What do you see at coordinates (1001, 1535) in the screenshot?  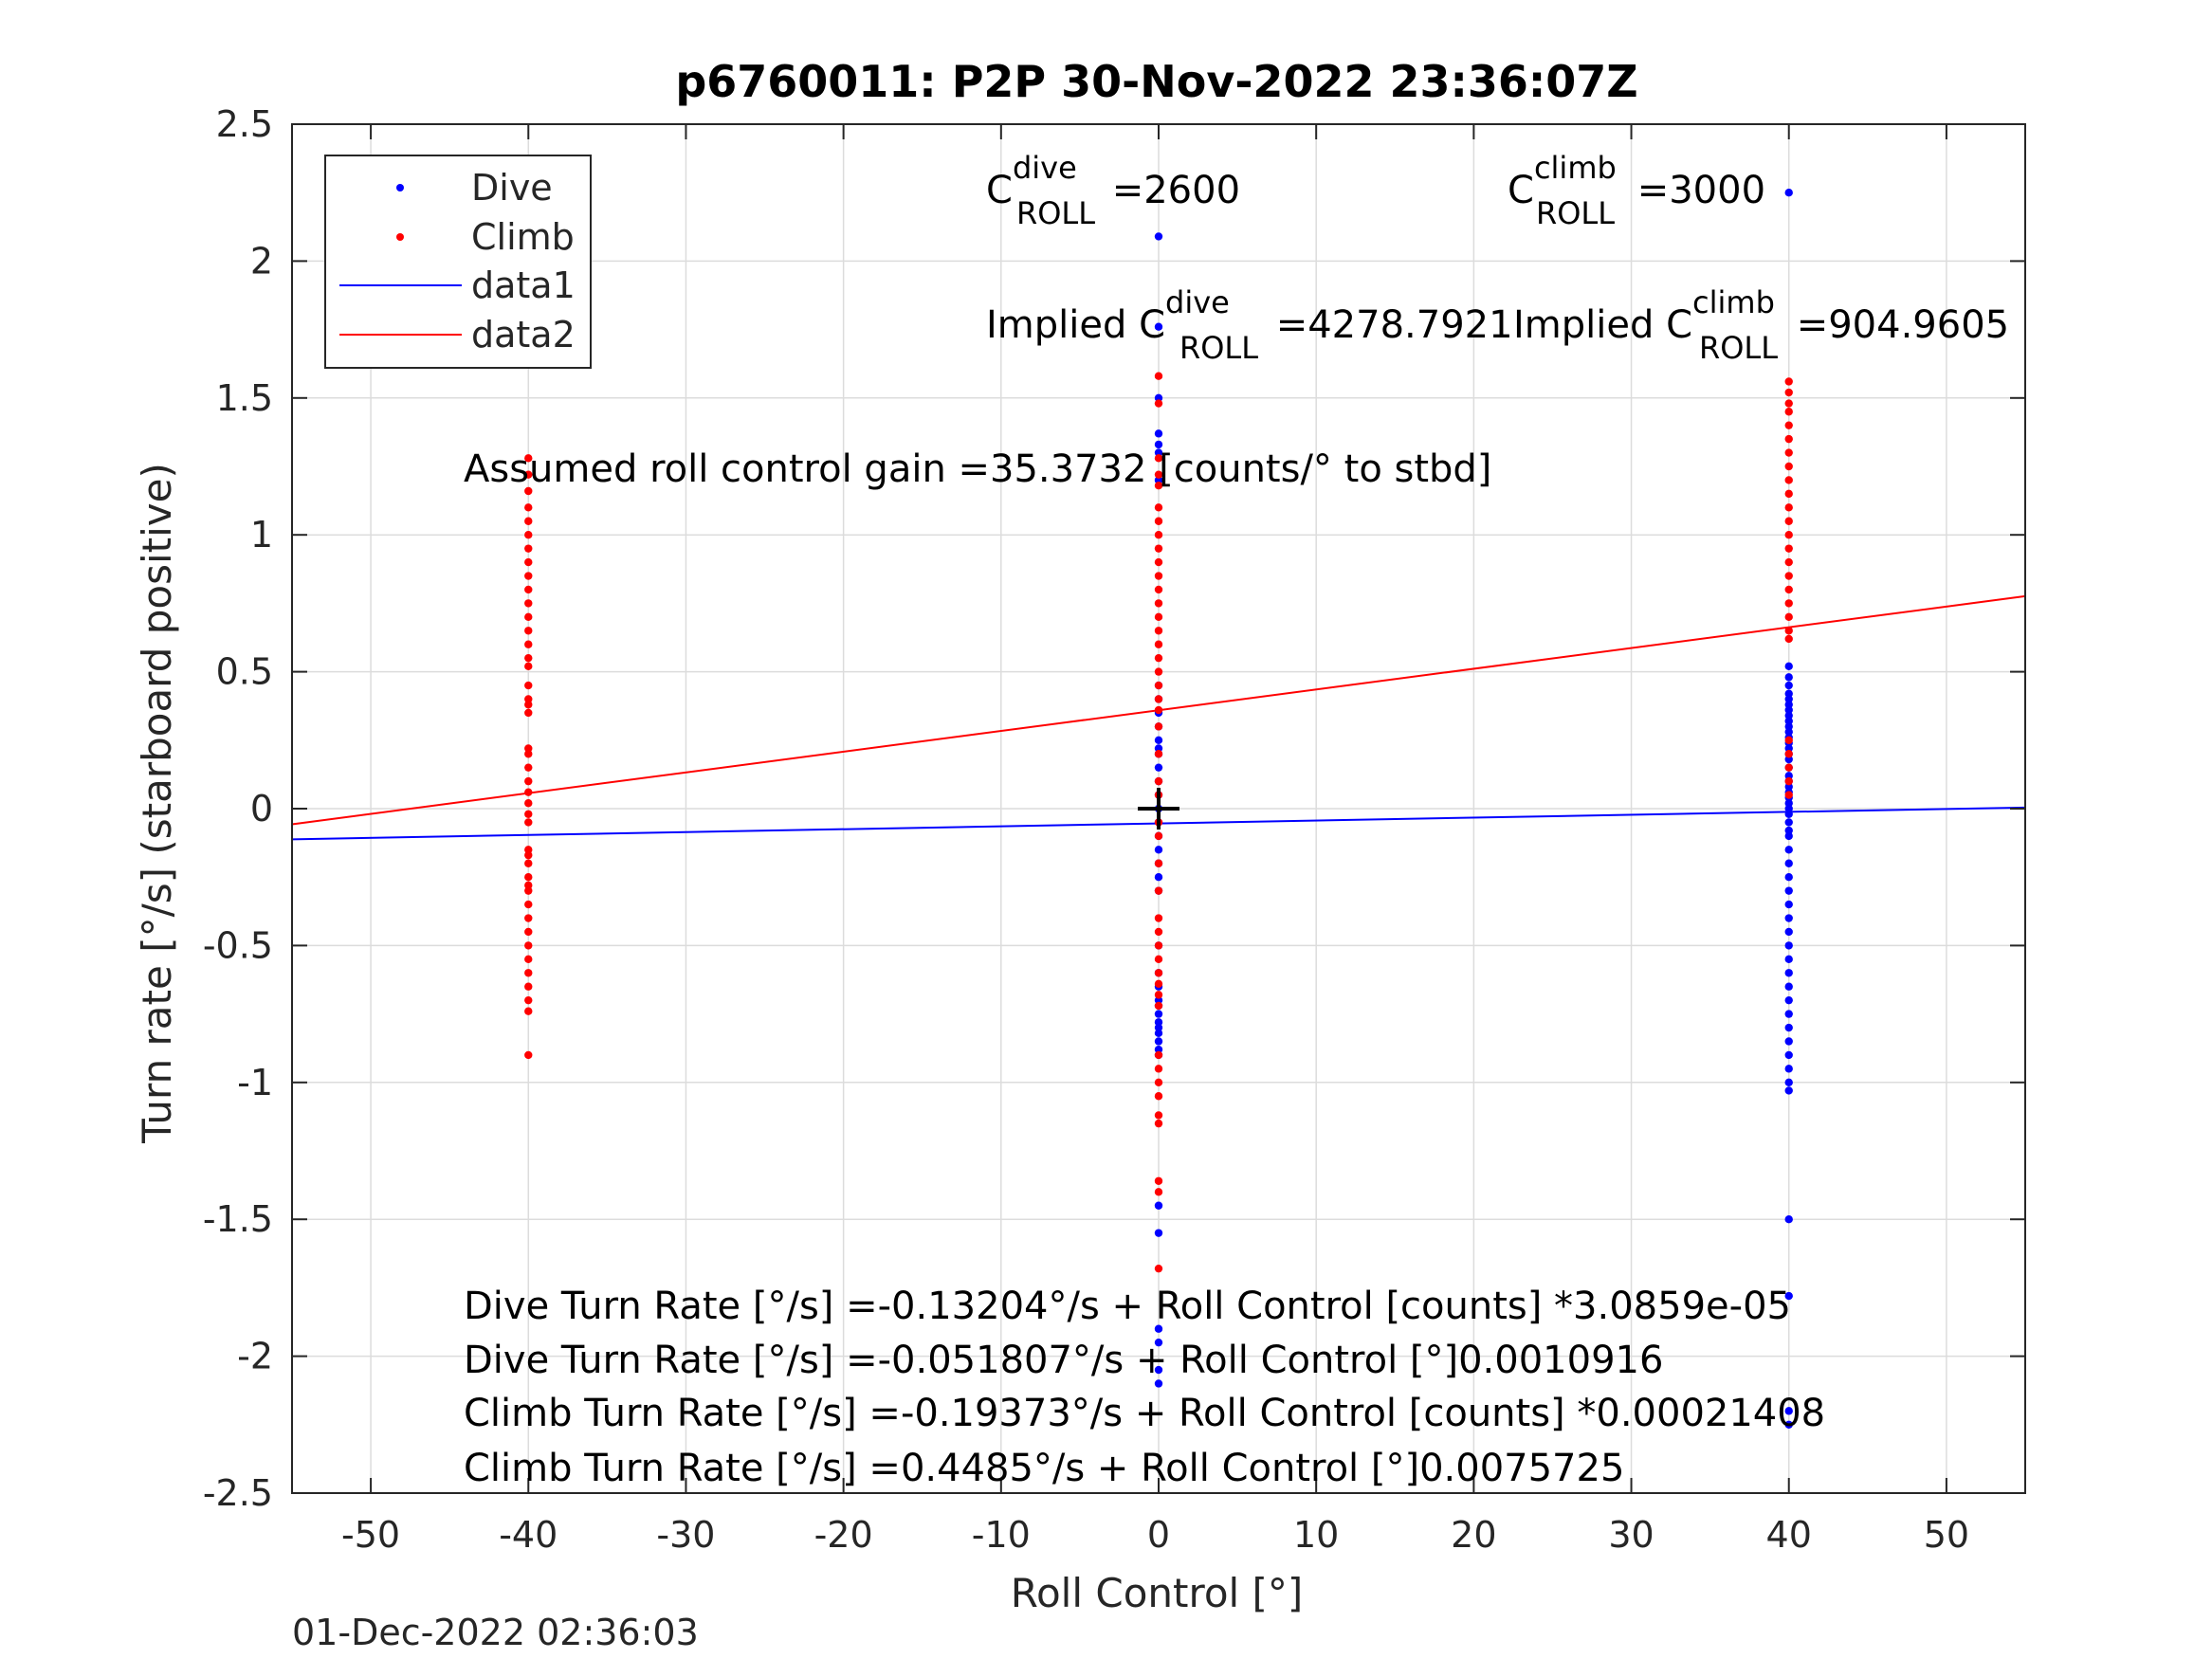 I see `x-tick-label: -10` at bounding box center [1001, 1535].